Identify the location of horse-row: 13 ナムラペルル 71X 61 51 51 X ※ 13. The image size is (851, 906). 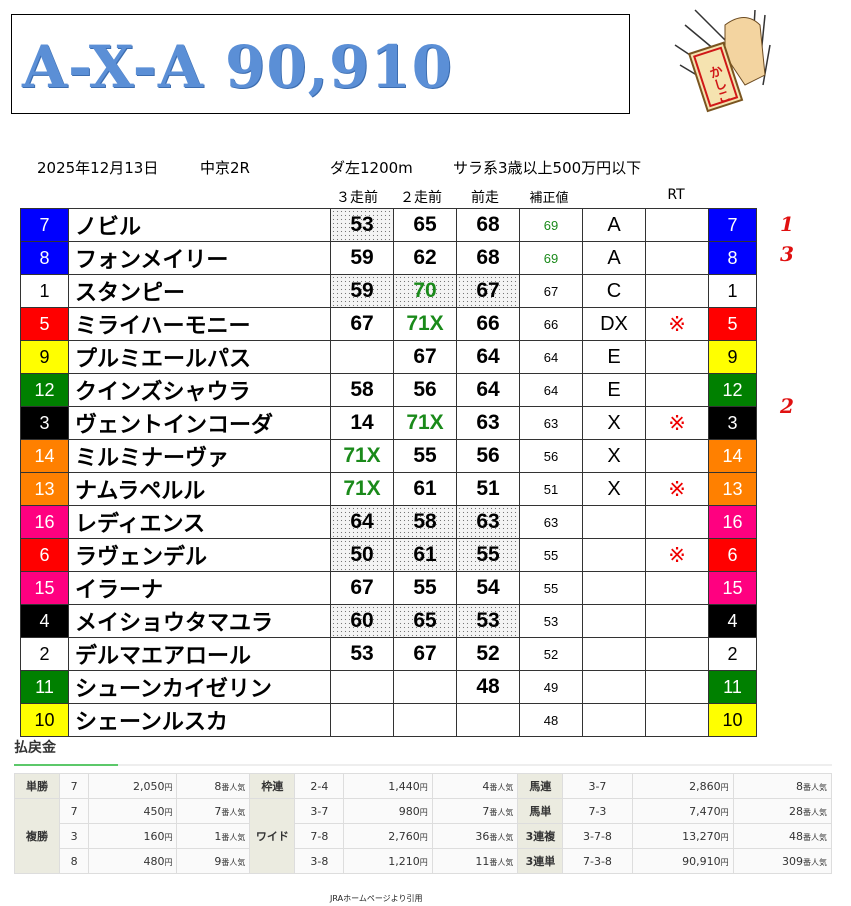
(388, 489).